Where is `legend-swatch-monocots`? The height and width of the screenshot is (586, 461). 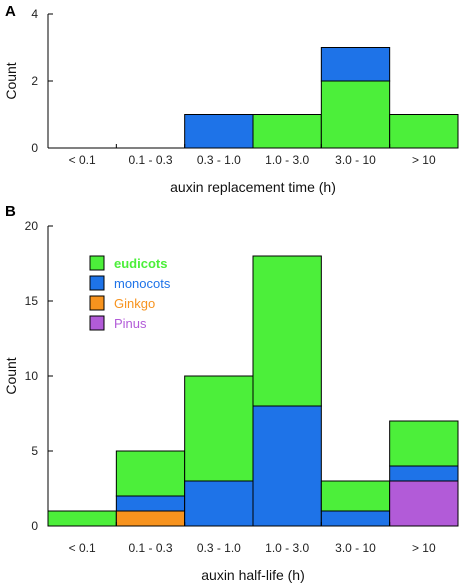 legend-swatch-monocots is located at coordinates (97, 283).